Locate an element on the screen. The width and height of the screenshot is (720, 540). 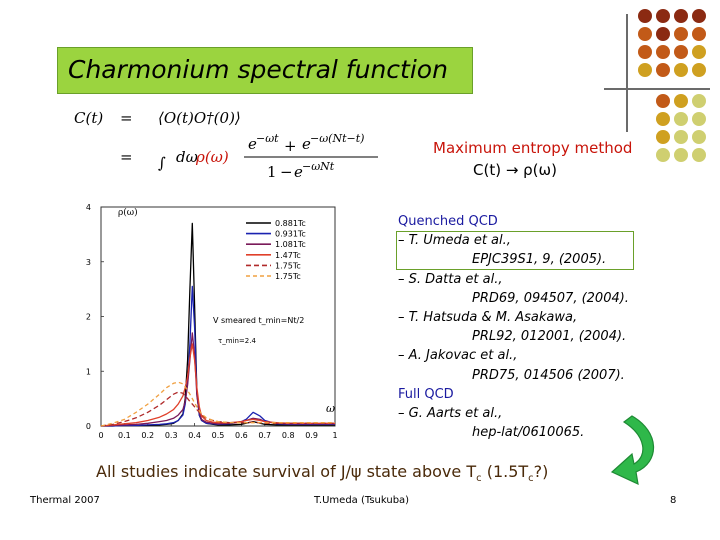
plot-annotation-tau: τ_min=2.4 is located at coordinates (237, 341).